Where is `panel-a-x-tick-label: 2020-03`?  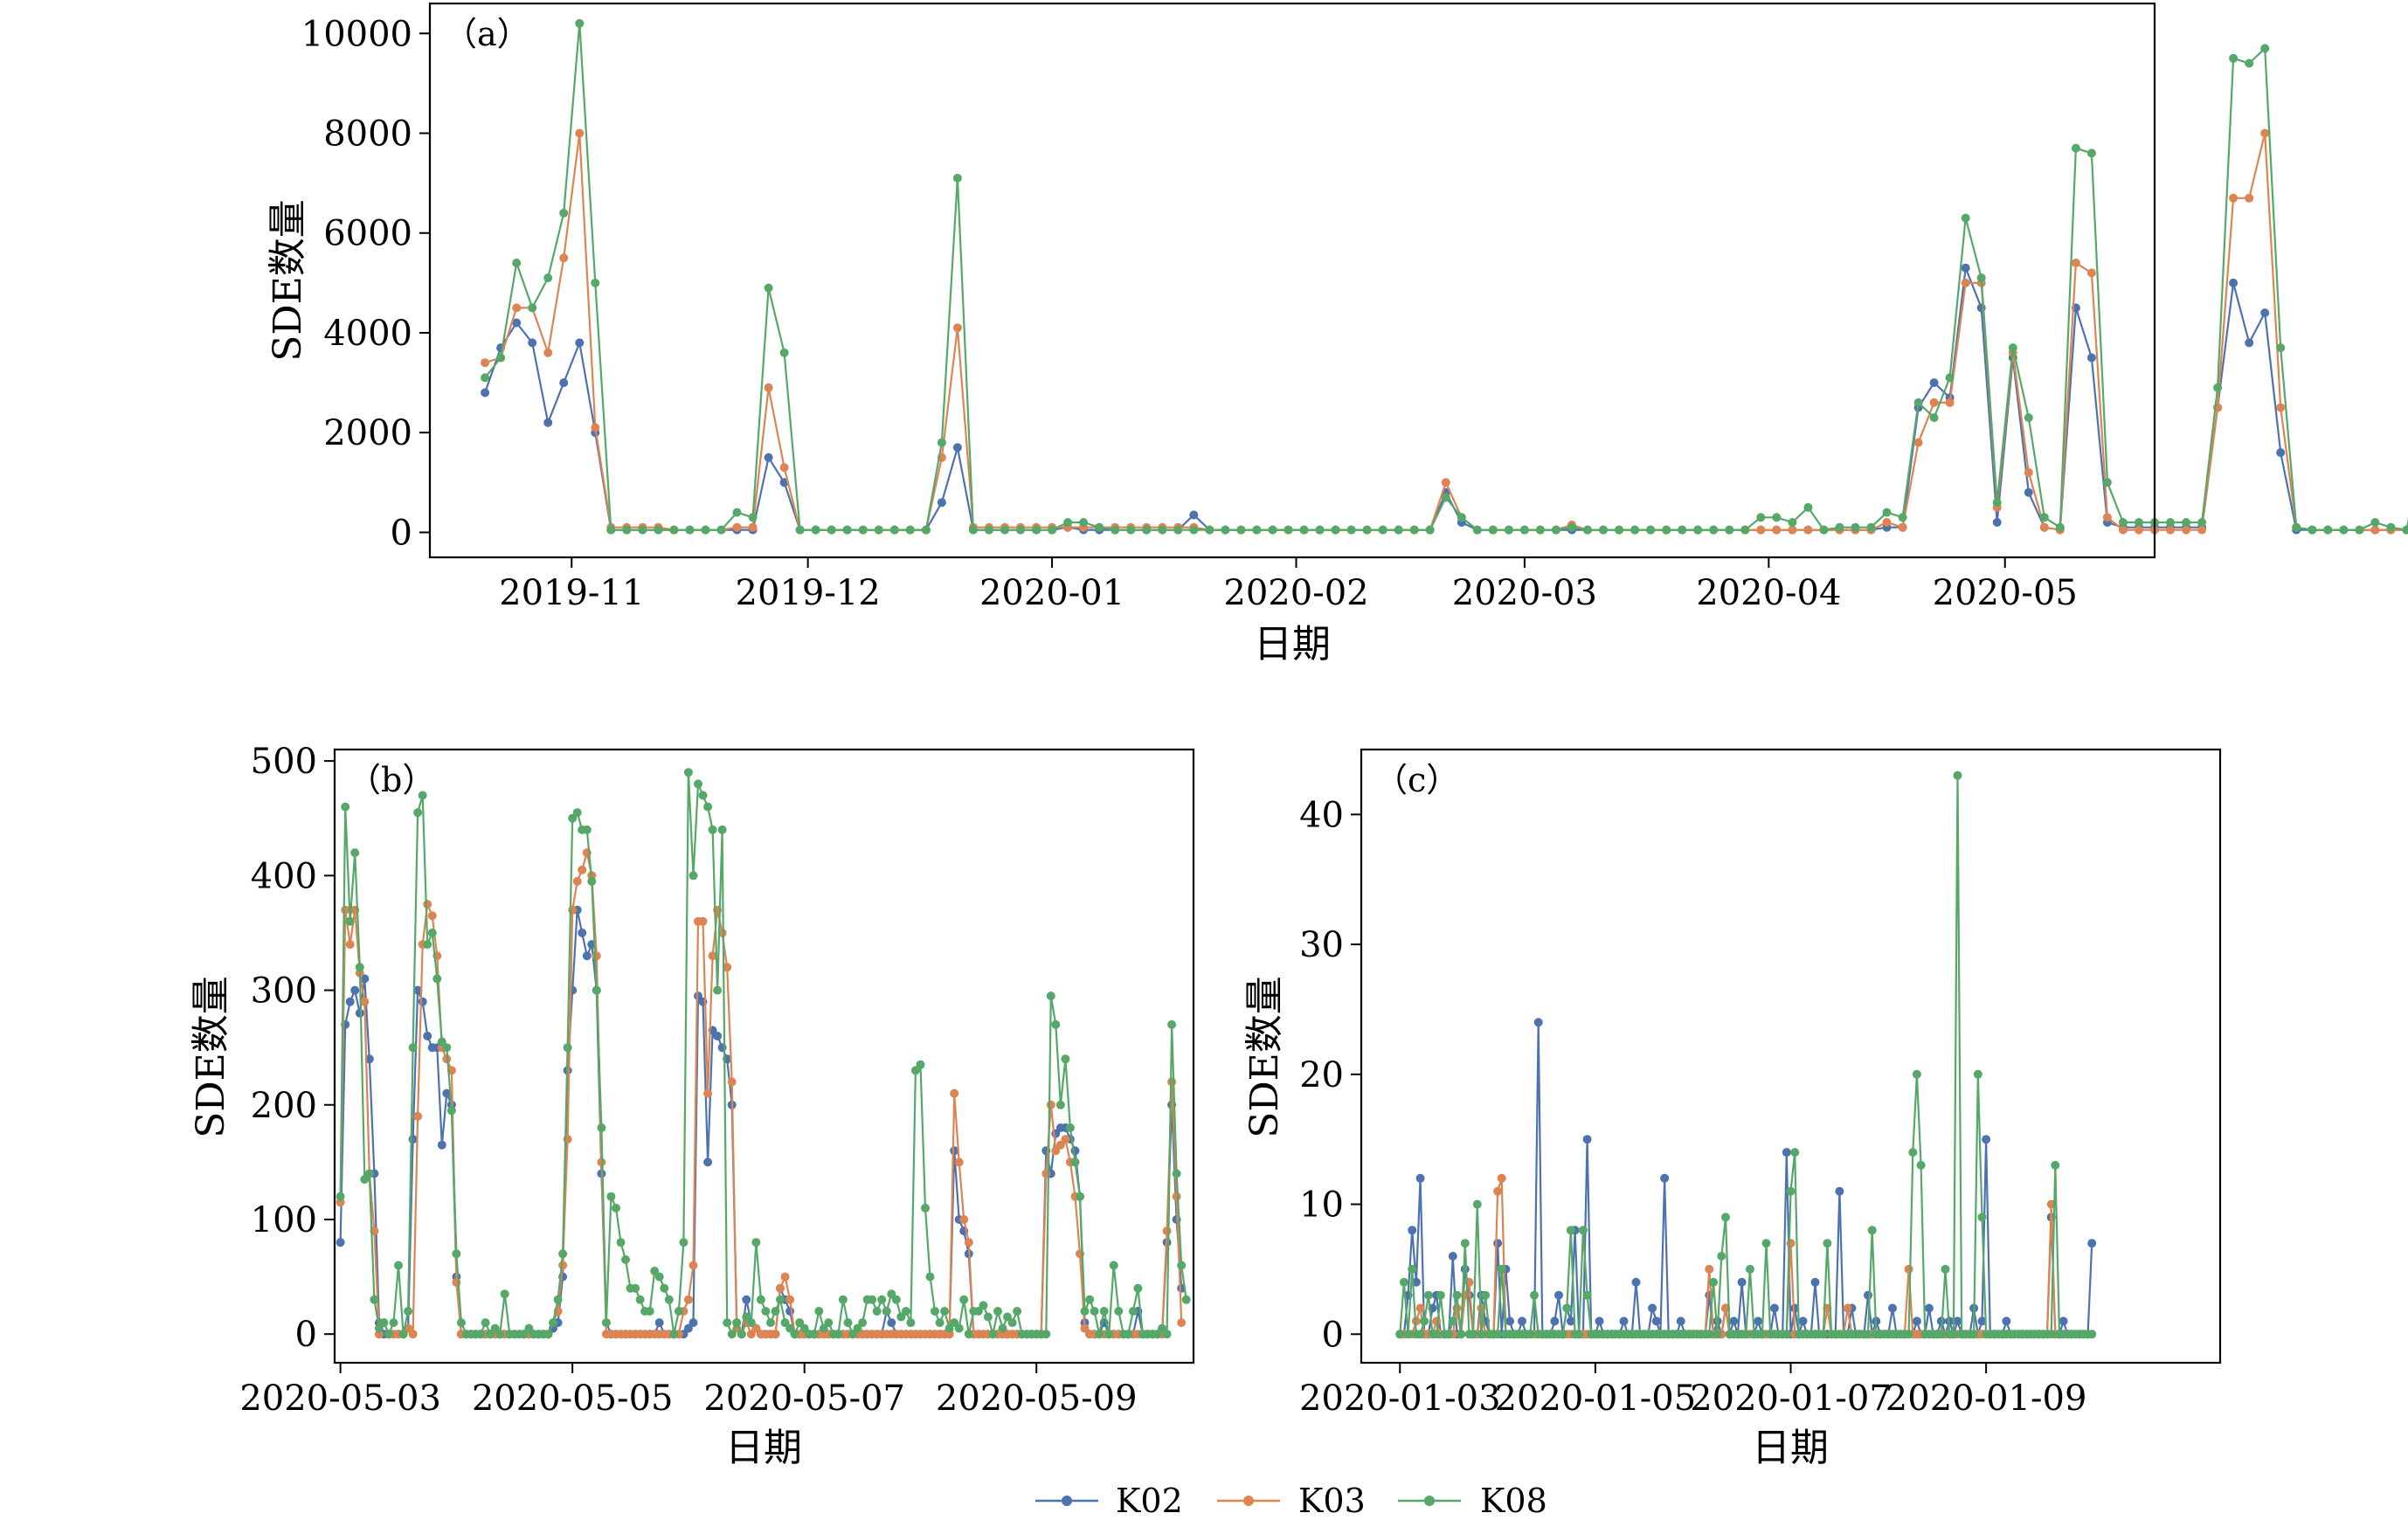
panel-a-x-tick-label: 2020-03 is located at coordinates (1524, 593).